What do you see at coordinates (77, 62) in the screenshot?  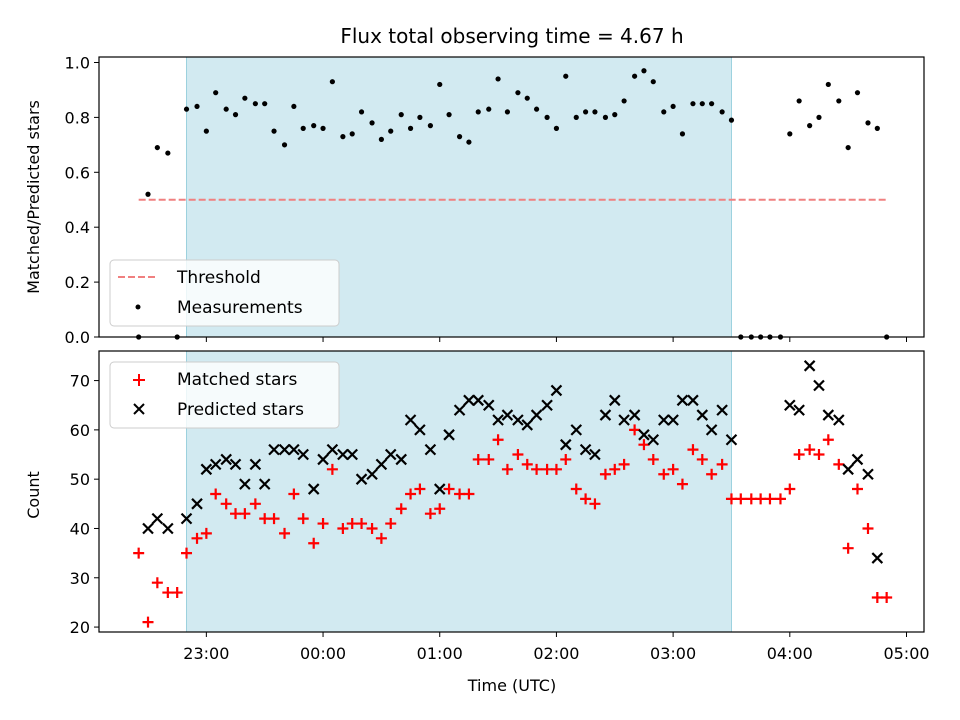 I see `top-y-tick-label: 1.0` at bounding box center [77, 62].